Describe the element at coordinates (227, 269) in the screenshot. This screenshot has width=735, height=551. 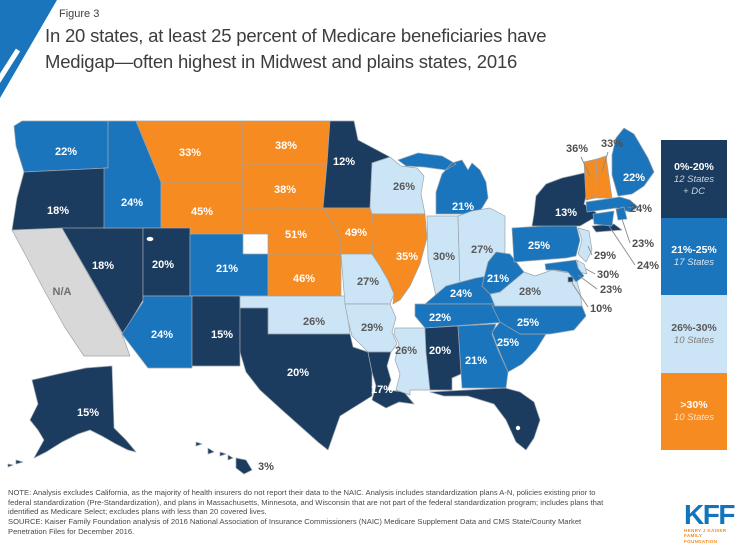
I see `state-label-co: 21%` at that location.